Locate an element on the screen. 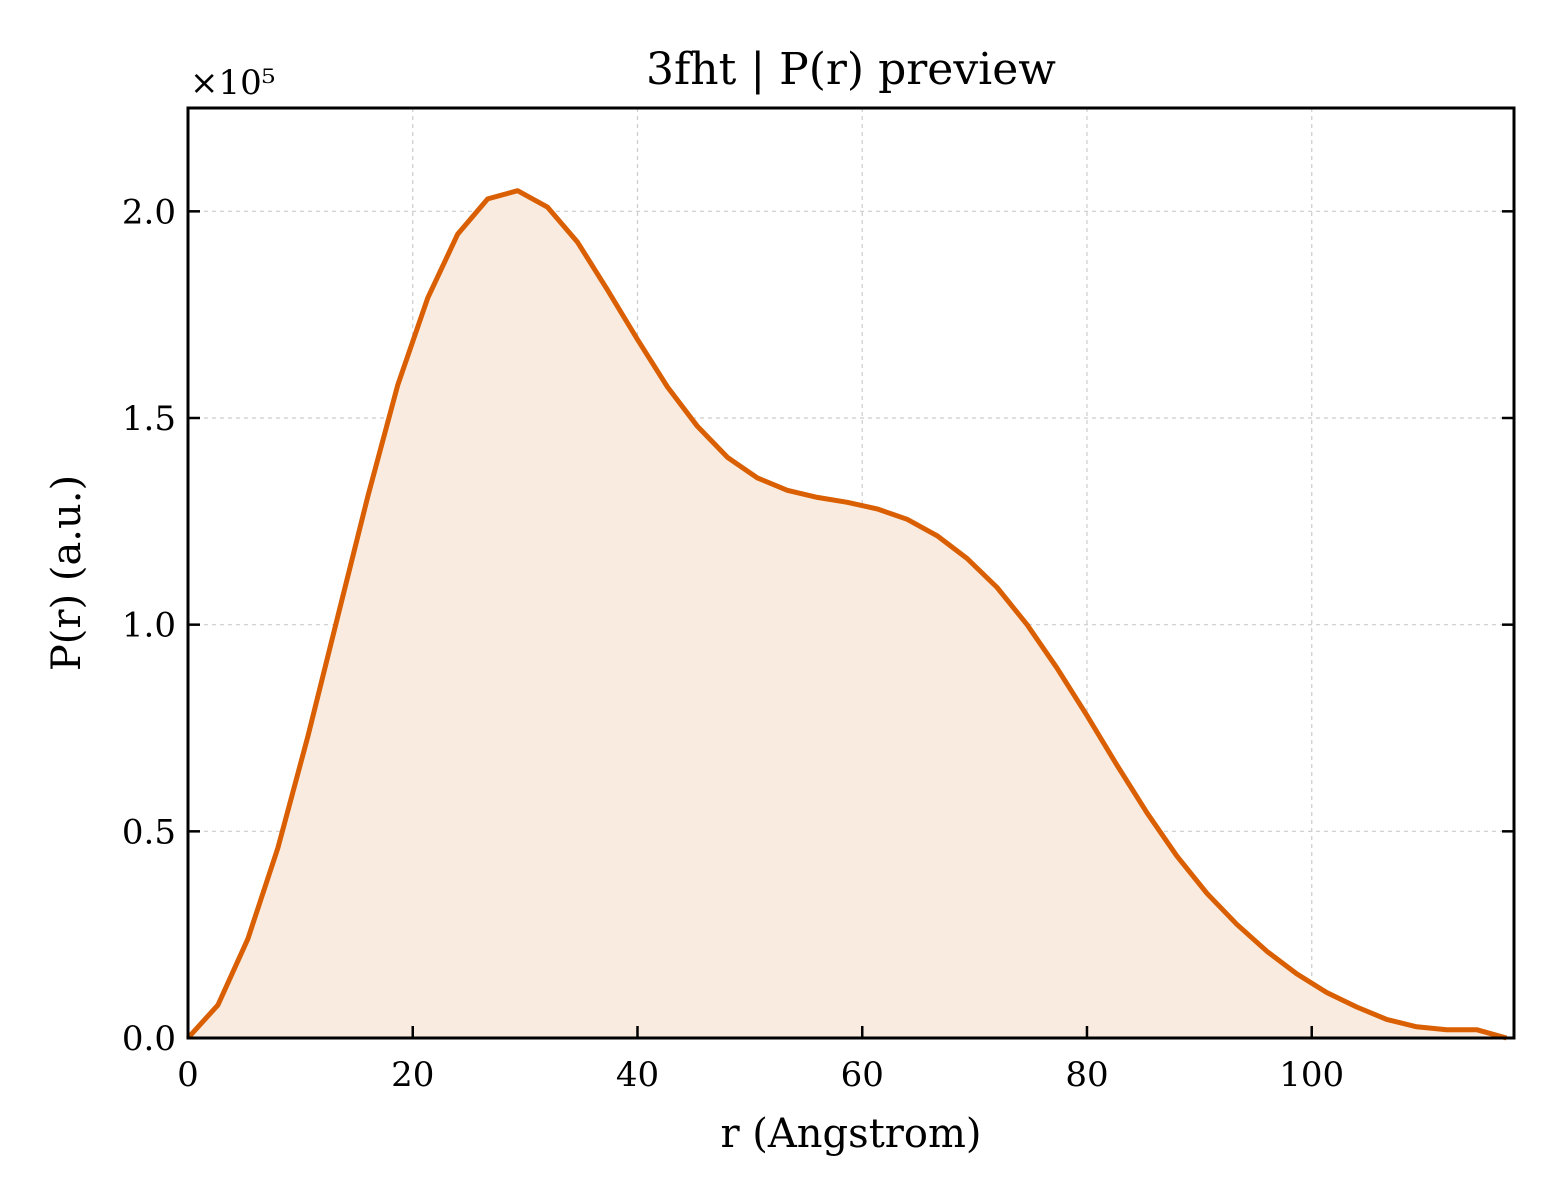 The width and height of the screenshot is (1560, 1200). x-tick-label: 20 is located at coordinates (412, 1075).